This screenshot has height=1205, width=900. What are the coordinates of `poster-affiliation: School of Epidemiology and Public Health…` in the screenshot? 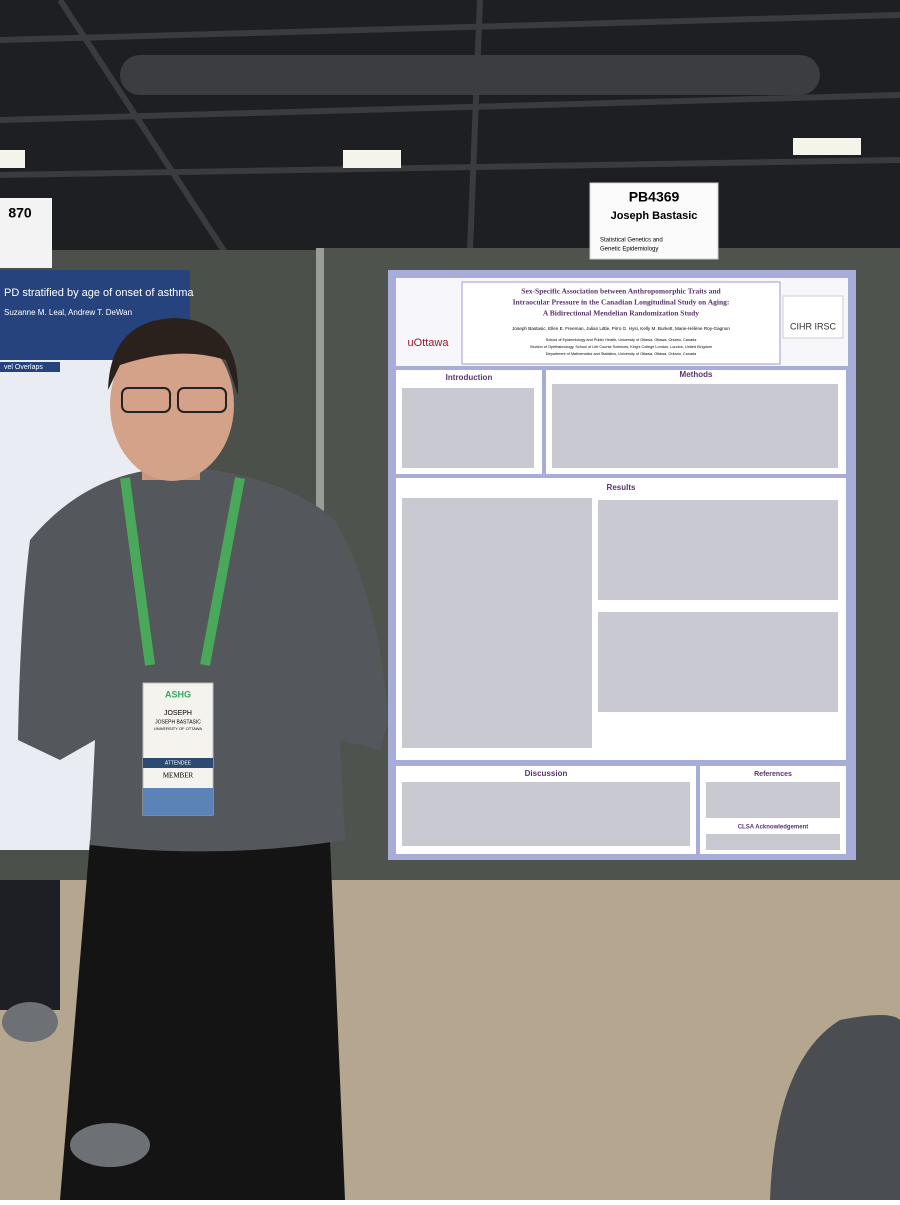 It's located at (622, 340).